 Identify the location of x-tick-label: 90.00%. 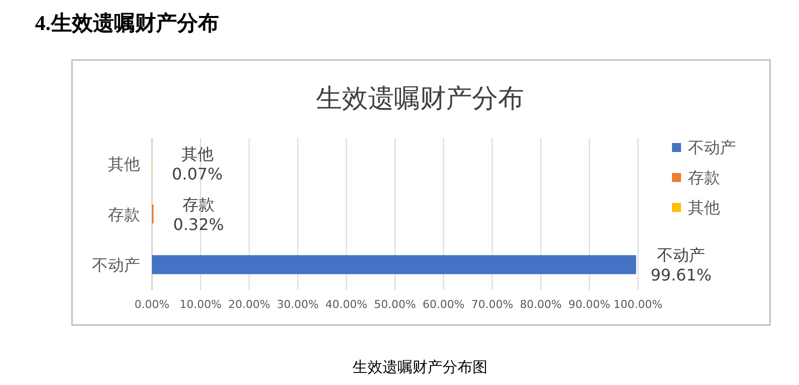
(589, 304).